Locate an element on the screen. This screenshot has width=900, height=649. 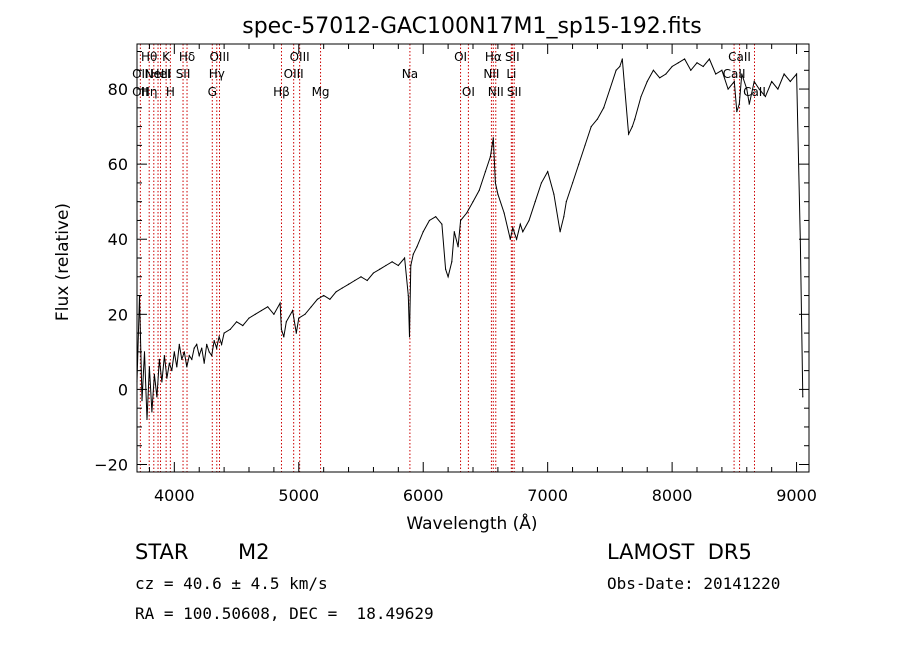
redshift-velocity: cz = 40.6 ± 4.5 km/s is located at coordinates (231, 583).